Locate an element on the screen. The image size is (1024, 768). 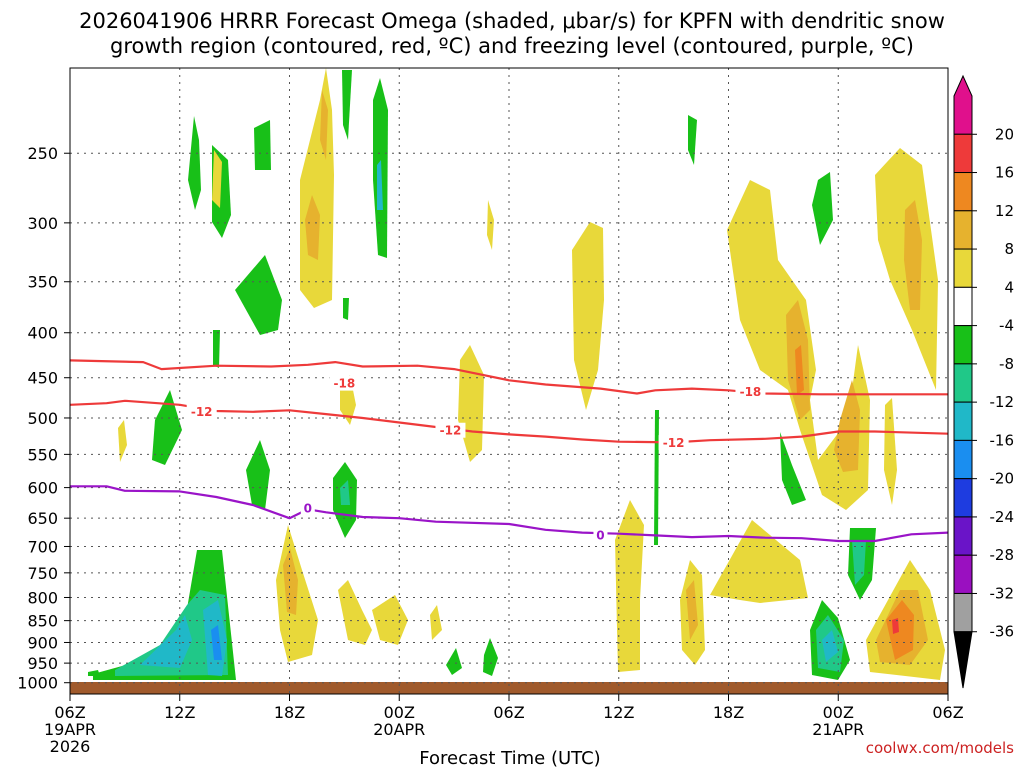
colorbar-label: -20 is located at coordinates (1002, 479).